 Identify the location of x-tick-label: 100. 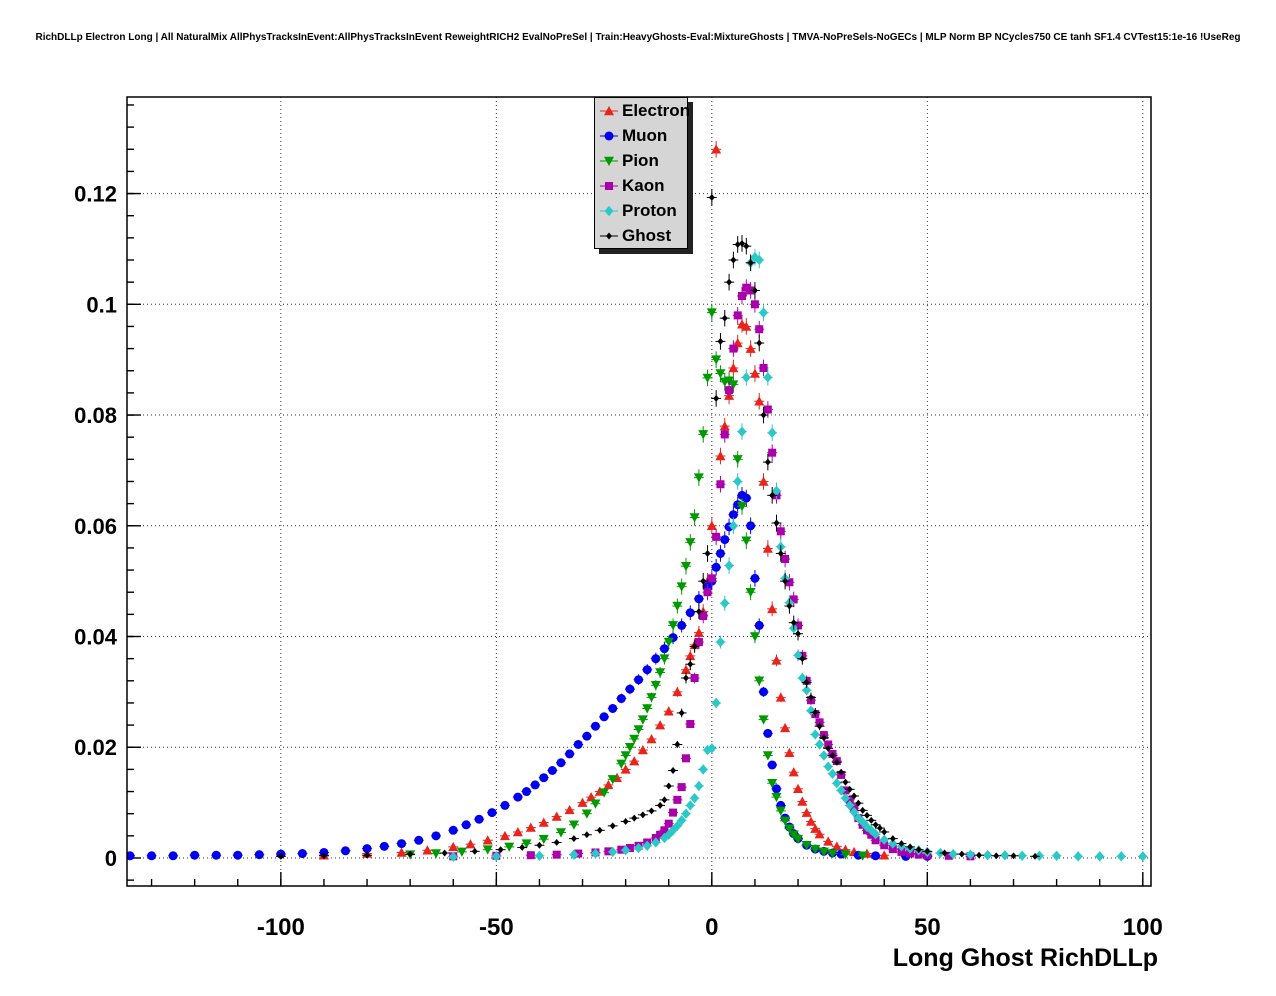
(1143, 927).